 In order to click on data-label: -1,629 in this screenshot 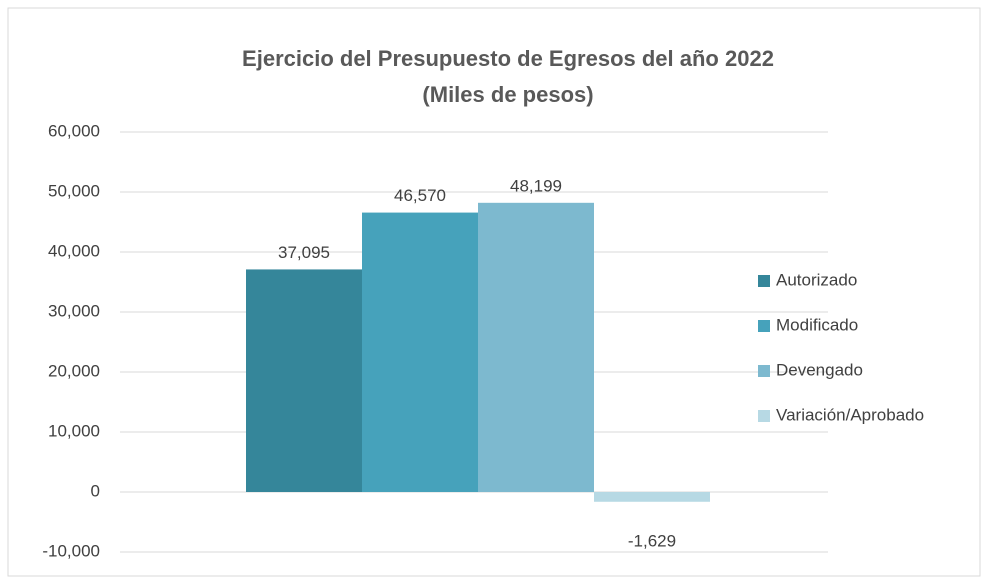, I will do `click(652, 540)`.